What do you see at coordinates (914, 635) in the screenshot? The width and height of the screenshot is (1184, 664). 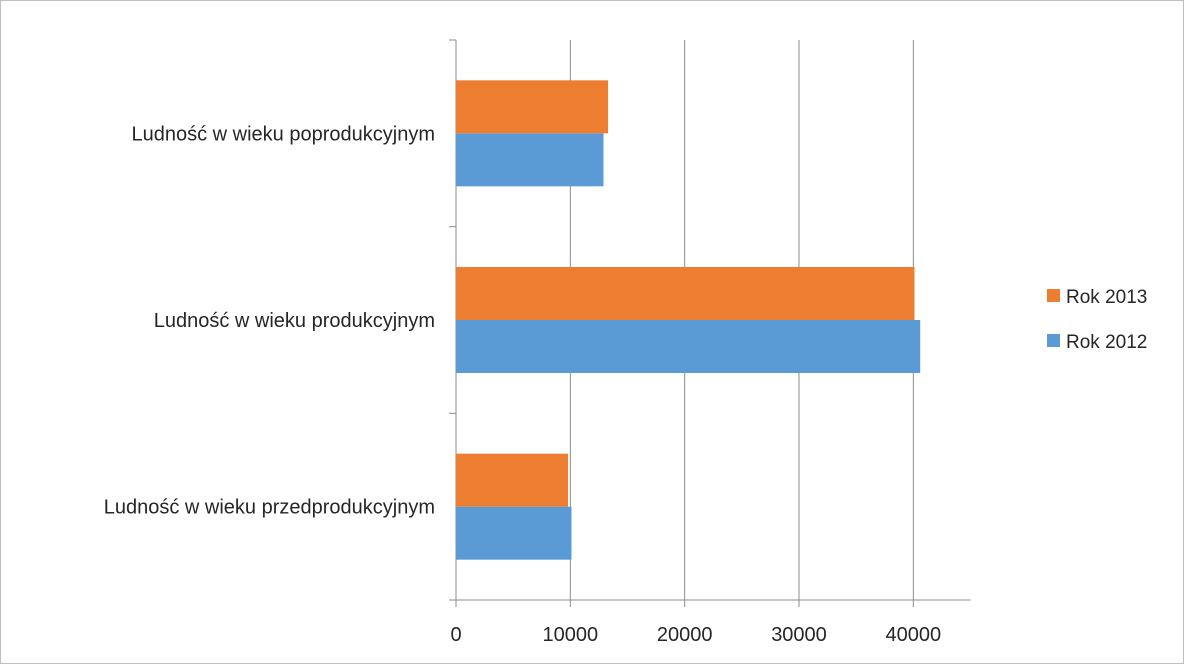 I see `x-tick-label: 40000` at bounding box center [914, 635].